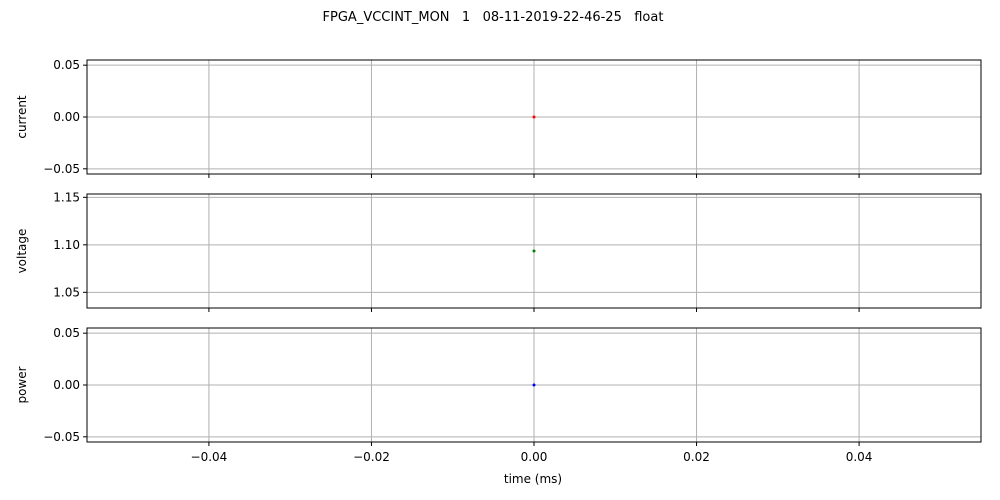 The width and height of the screenshot is (1000, 500). I want to click on voltage-y-tick-label-0: 1.05, so click(66, 292).